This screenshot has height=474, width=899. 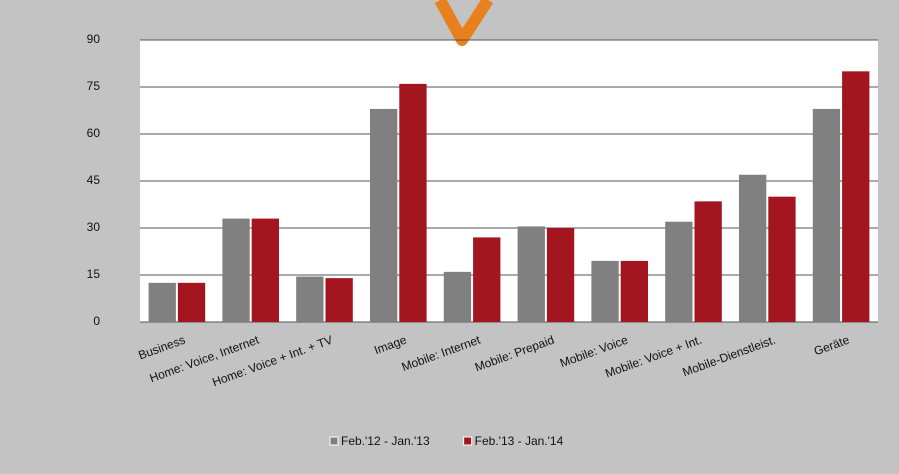 I want to click on y-tick-label: 0, so click(x=96, y=321).